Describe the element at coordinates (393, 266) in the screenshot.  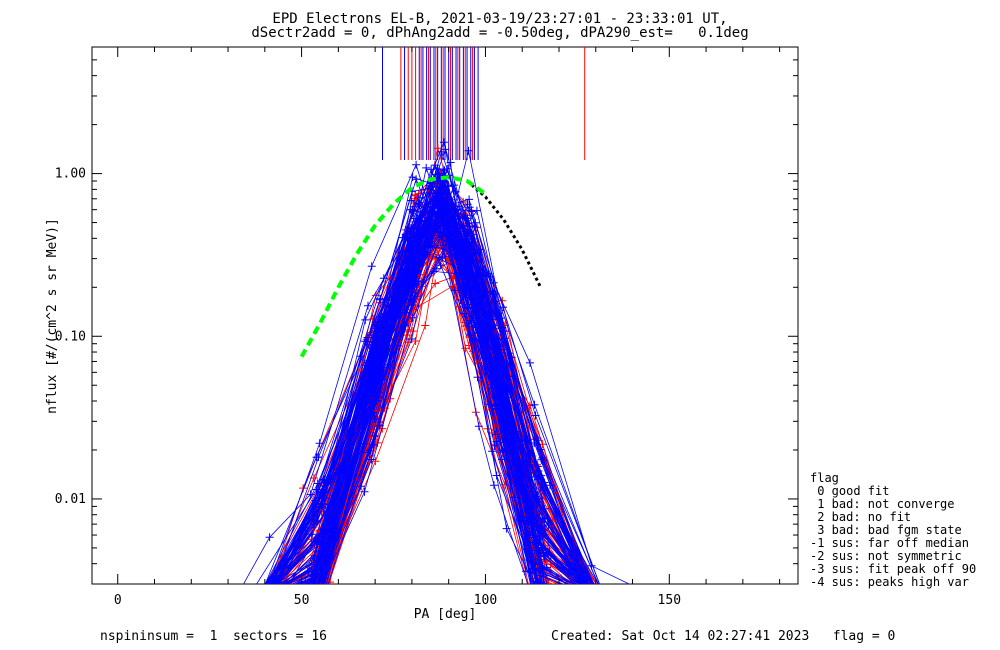
I see `fit-curve-green` at that location.